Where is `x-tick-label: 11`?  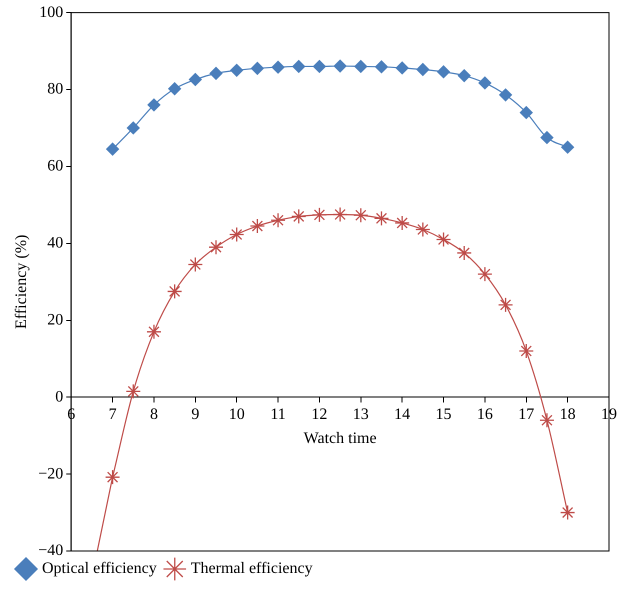 x-tick-label: 11 is located at coordinates (278, 414).